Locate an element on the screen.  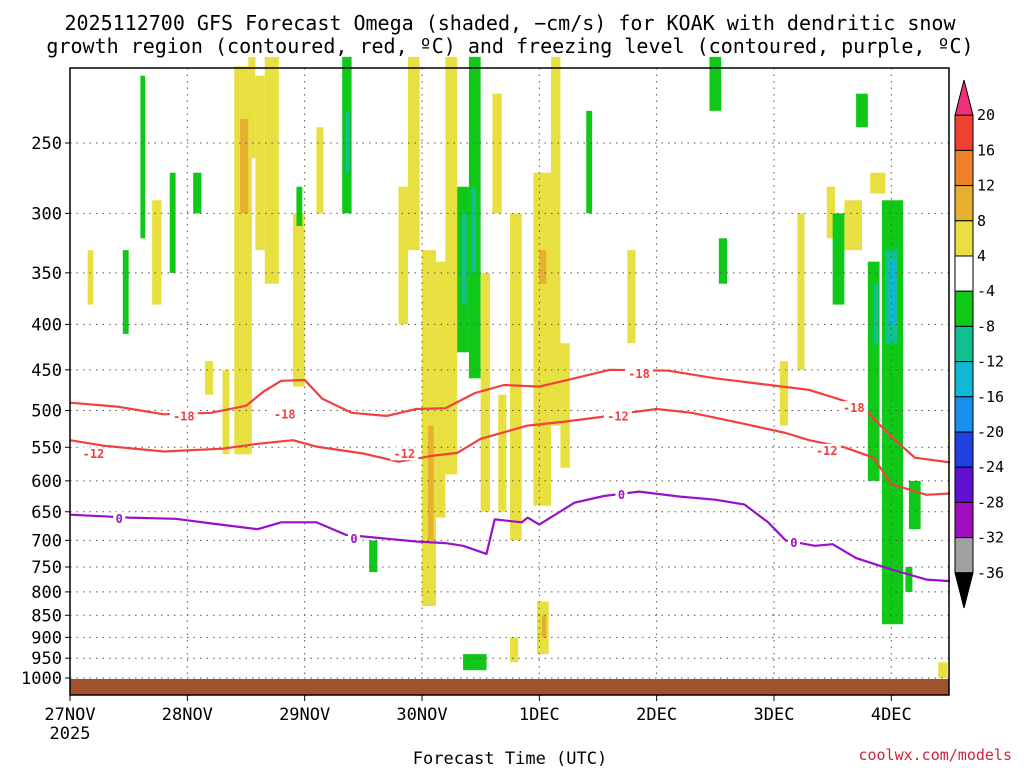
y-tick-label-400: 400 is located at coordinates (46, 325).